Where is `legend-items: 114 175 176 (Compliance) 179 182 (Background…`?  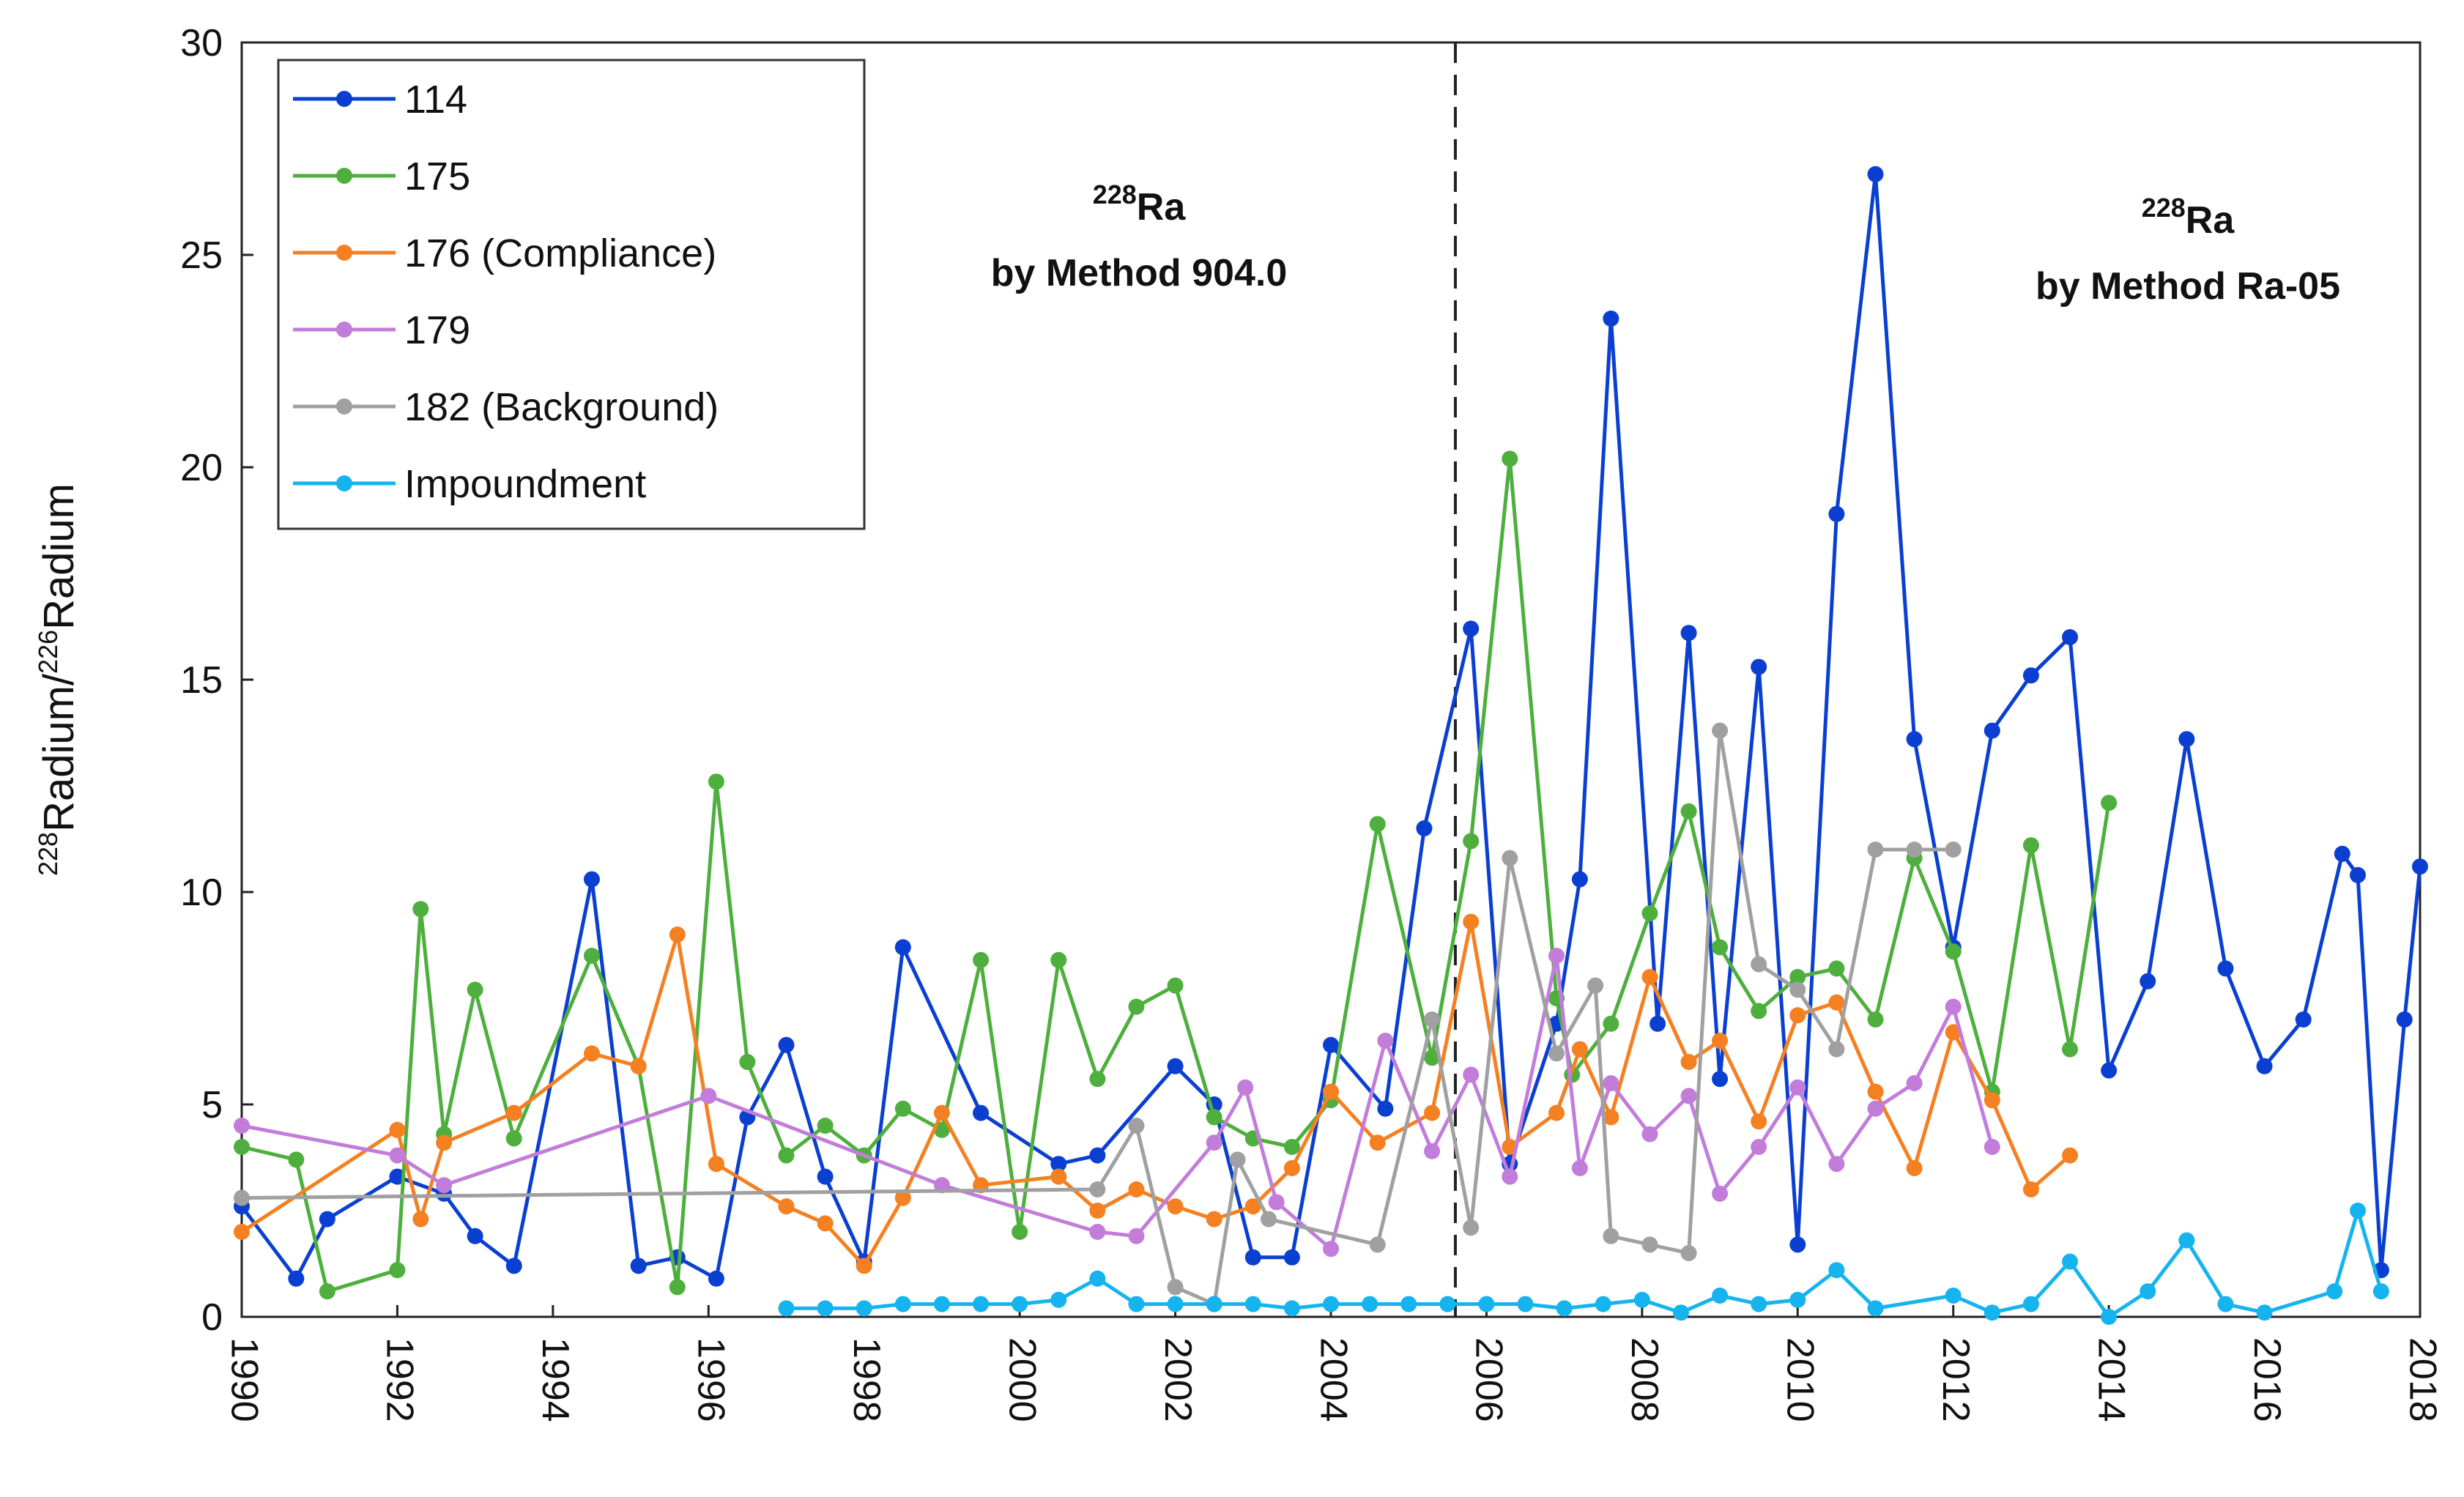
legend-items: 114 175 176 (Compliance) 179 182 (Background… is located at coordinates (506, 292).